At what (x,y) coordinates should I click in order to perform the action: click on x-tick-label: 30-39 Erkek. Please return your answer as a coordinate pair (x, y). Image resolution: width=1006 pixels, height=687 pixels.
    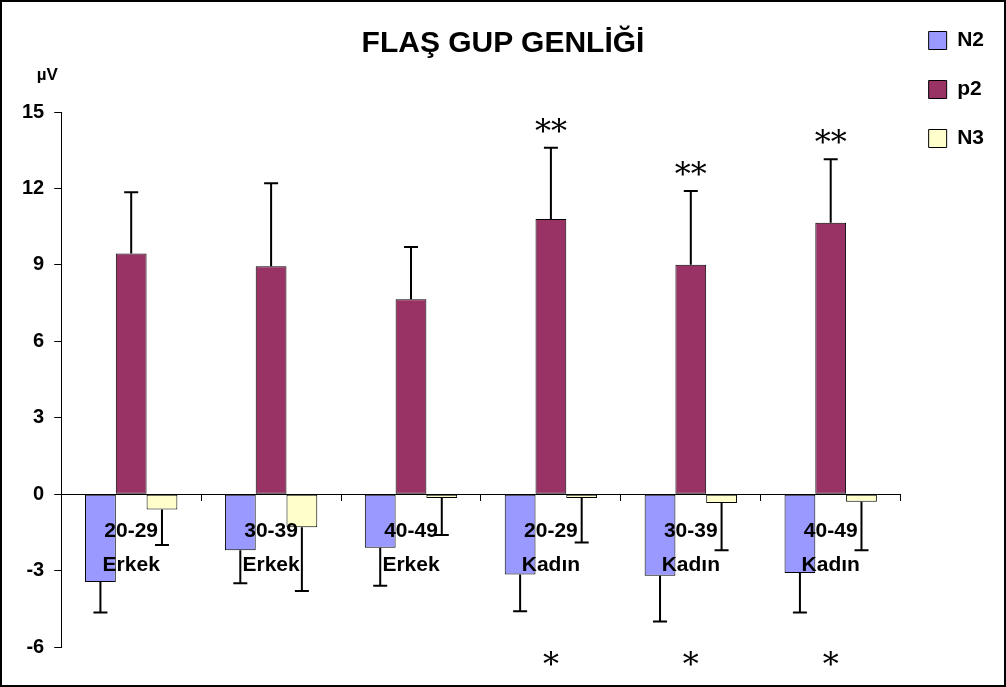
    Looking at the image, I should click on (271, 546).